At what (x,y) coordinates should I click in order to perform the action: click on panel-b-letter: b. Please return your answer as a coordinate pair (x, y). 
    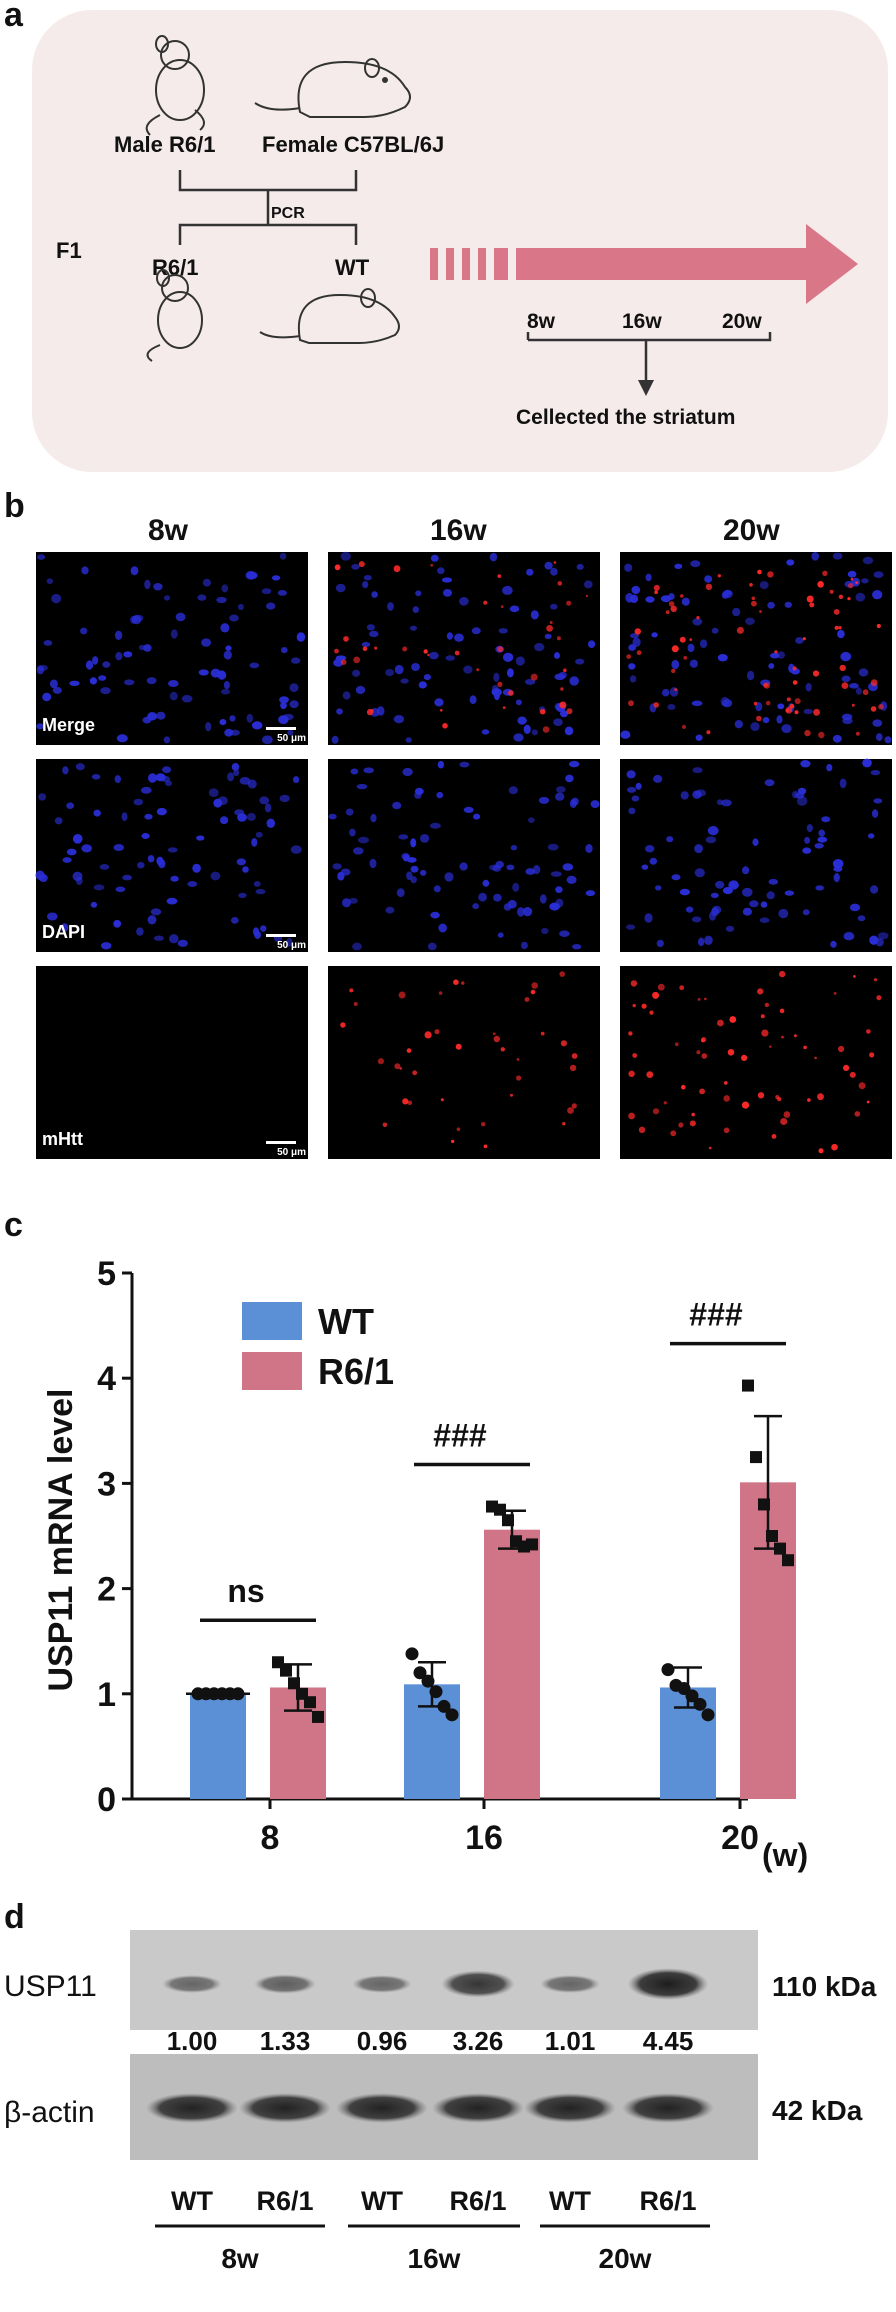
    Looking at the image, I should click on (14, 506).